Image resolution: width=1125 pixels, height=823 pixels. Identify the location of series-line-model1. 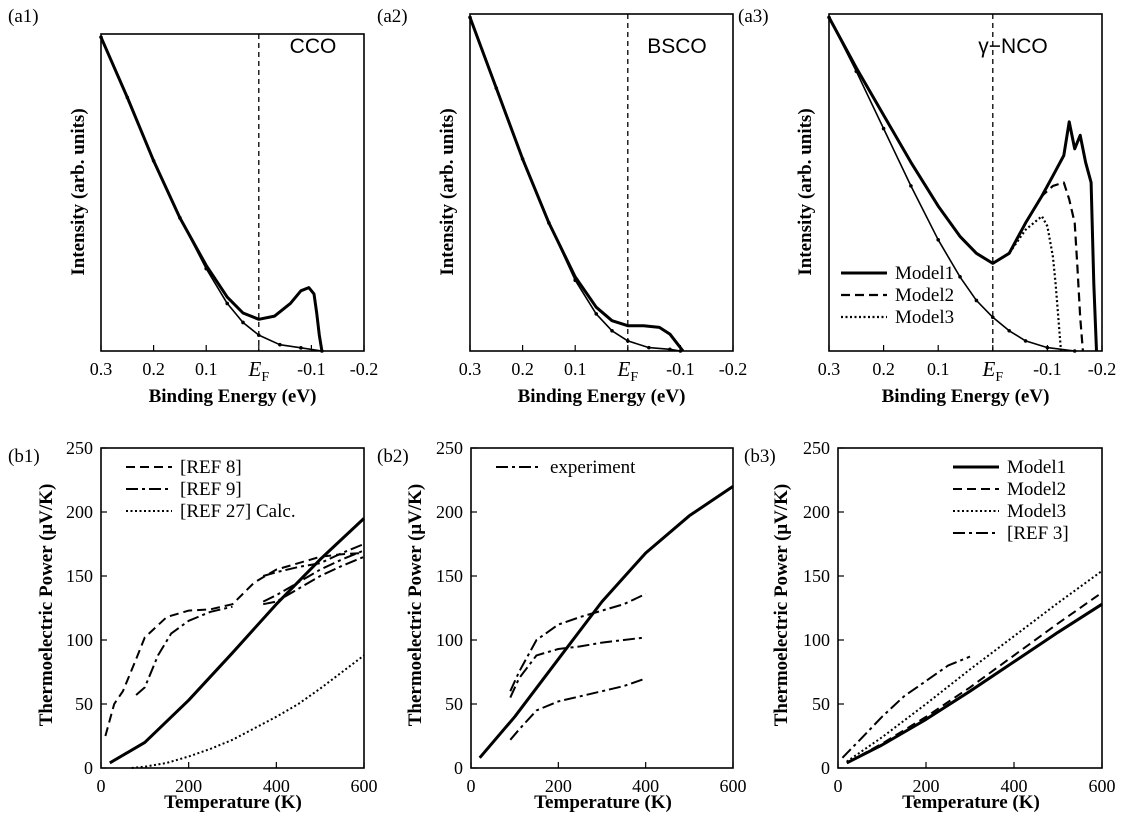
(974, 683).